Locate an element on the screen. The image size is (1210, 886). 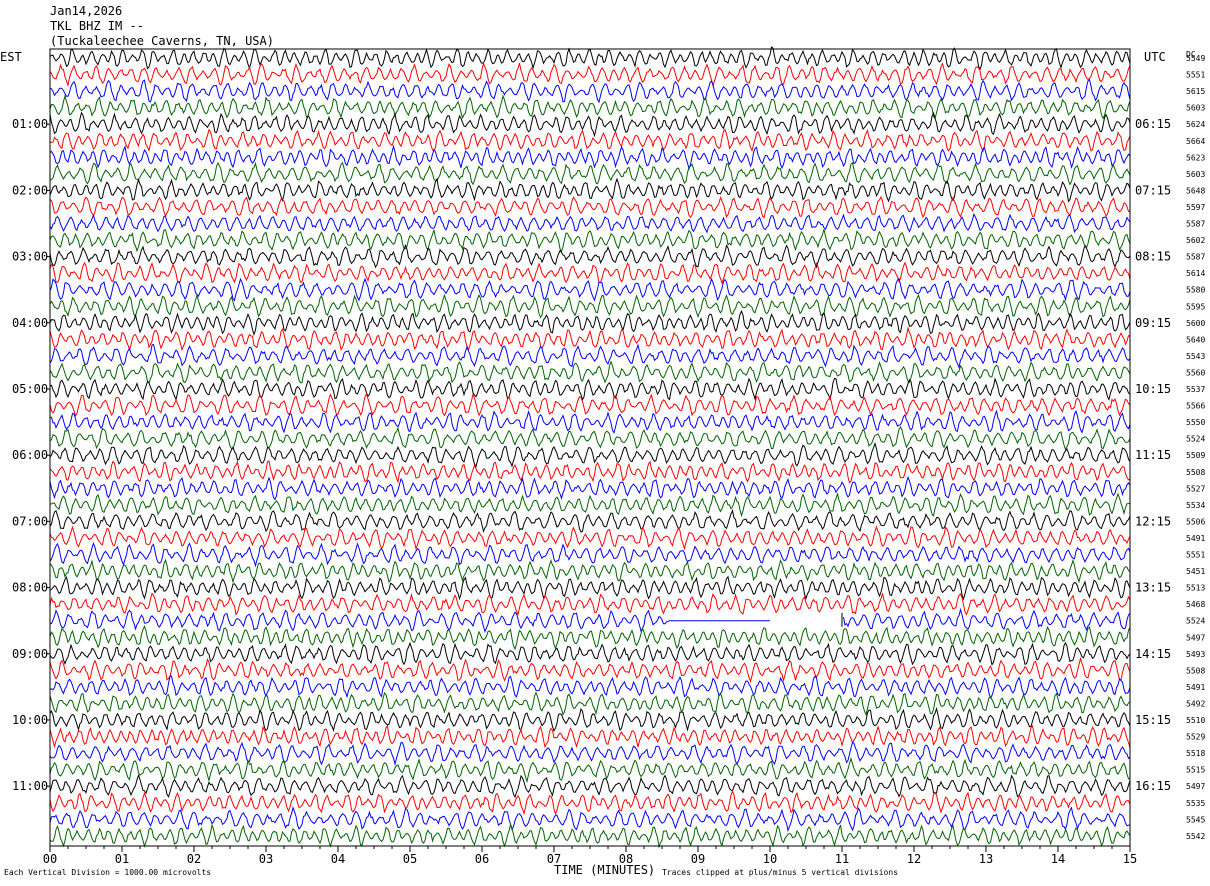
right-hour-label: 12:15 is located at coordinates (1153, 521).